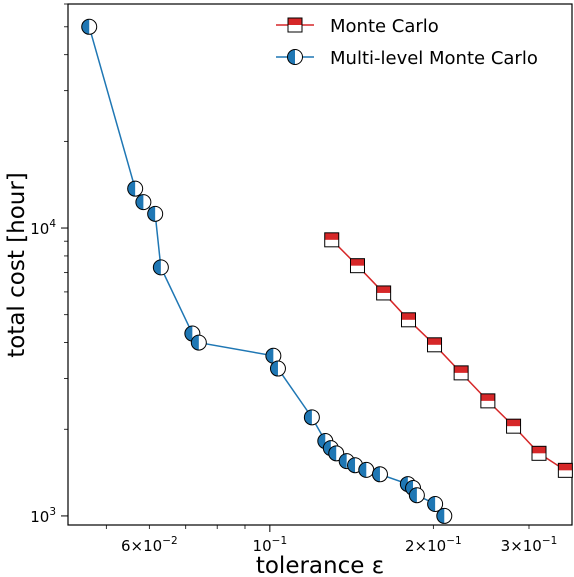  Describe the element at coordinates (43, 228) in the screenshot. I see `y-tick-label: 10⁴` at that location.